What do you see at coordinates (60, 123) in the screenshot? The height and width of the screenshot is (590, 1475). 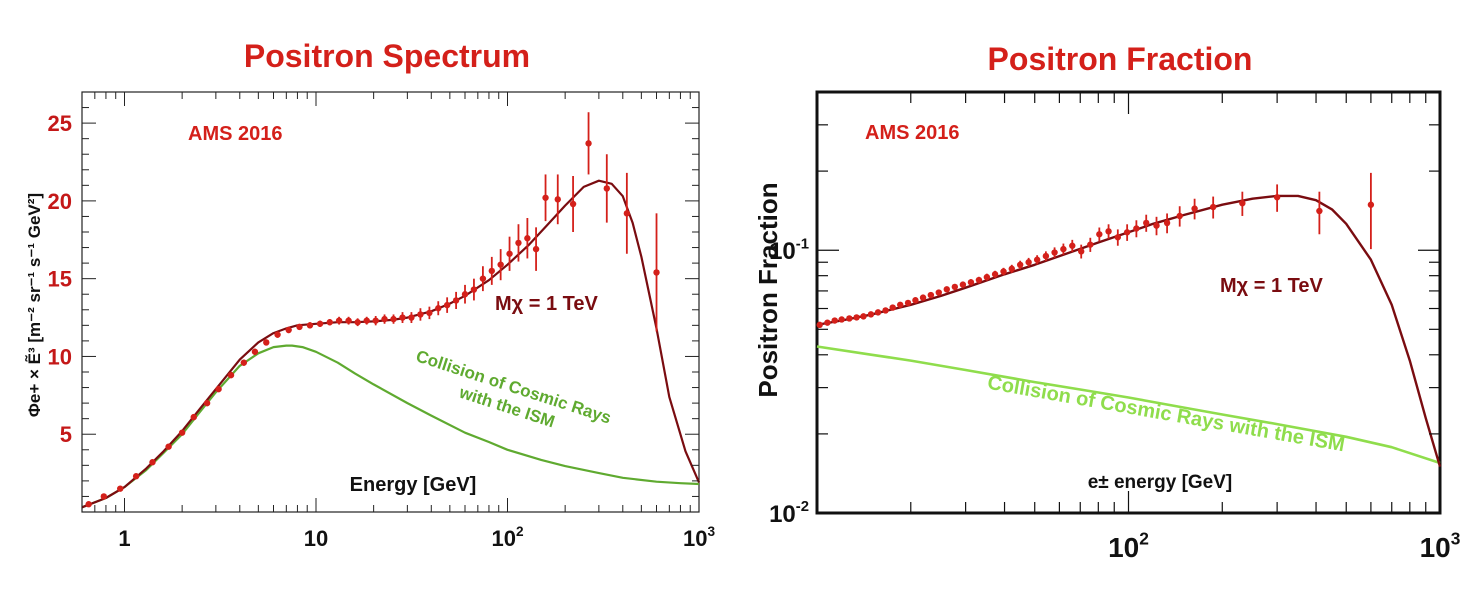 I see `y-tick-label: 25` at bounding box center [60, 123].